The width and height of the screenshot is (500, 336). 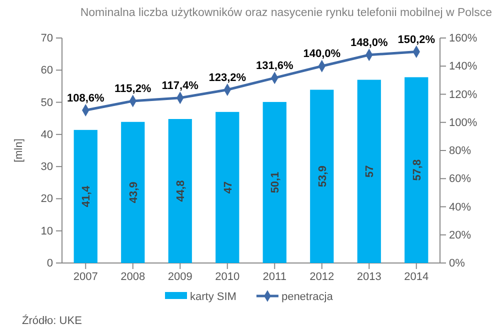 I want to click on data-label: 41,4, so click(x=86, y=196).